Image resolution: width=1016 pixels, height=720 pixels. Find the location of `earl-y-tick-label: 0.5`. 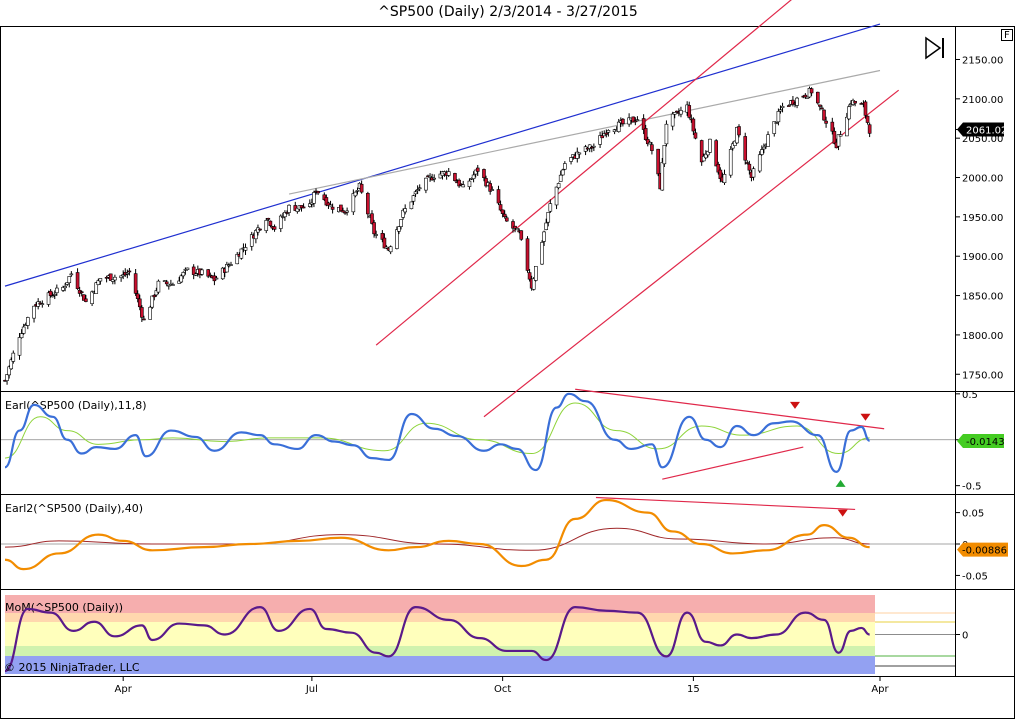

earl-y-tick-label: 0.5 is located at coordinates (970, 395).